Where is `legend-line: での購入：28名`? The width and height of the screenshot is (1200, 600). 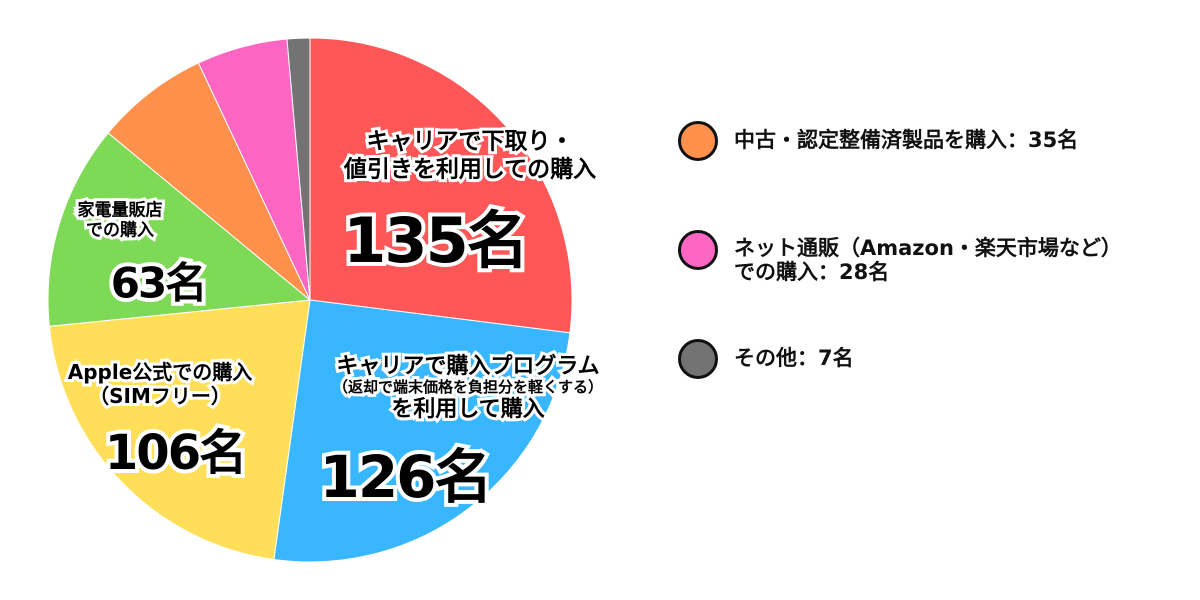
legend-line: での購入：28名 is located at coordinates (812, 272).